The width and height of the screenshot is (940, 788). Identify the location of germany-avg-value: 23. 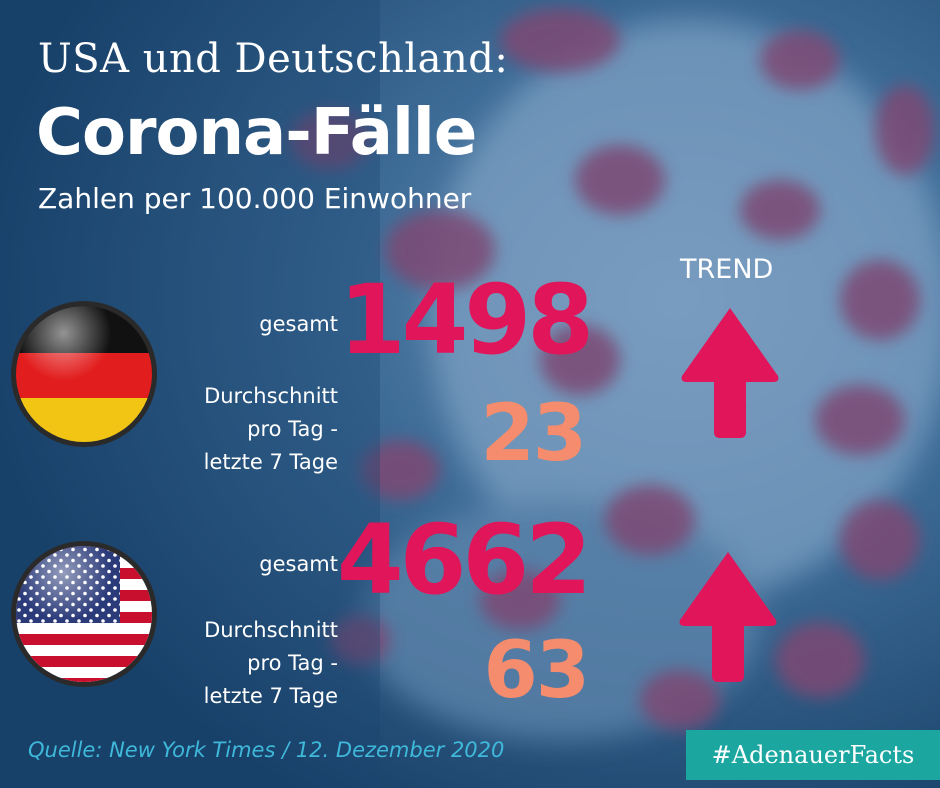
(533, 434).